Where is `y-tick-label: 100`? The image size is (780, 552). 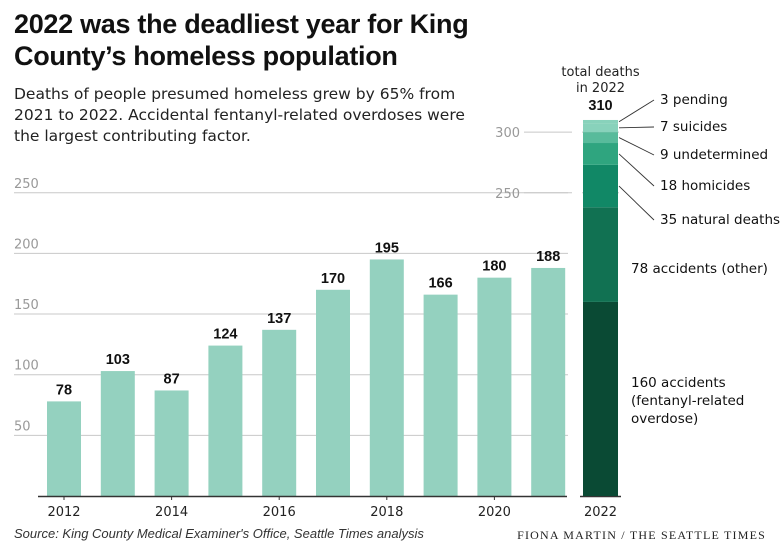 y-tick-label: 100 is located at coordinates (26, 366).